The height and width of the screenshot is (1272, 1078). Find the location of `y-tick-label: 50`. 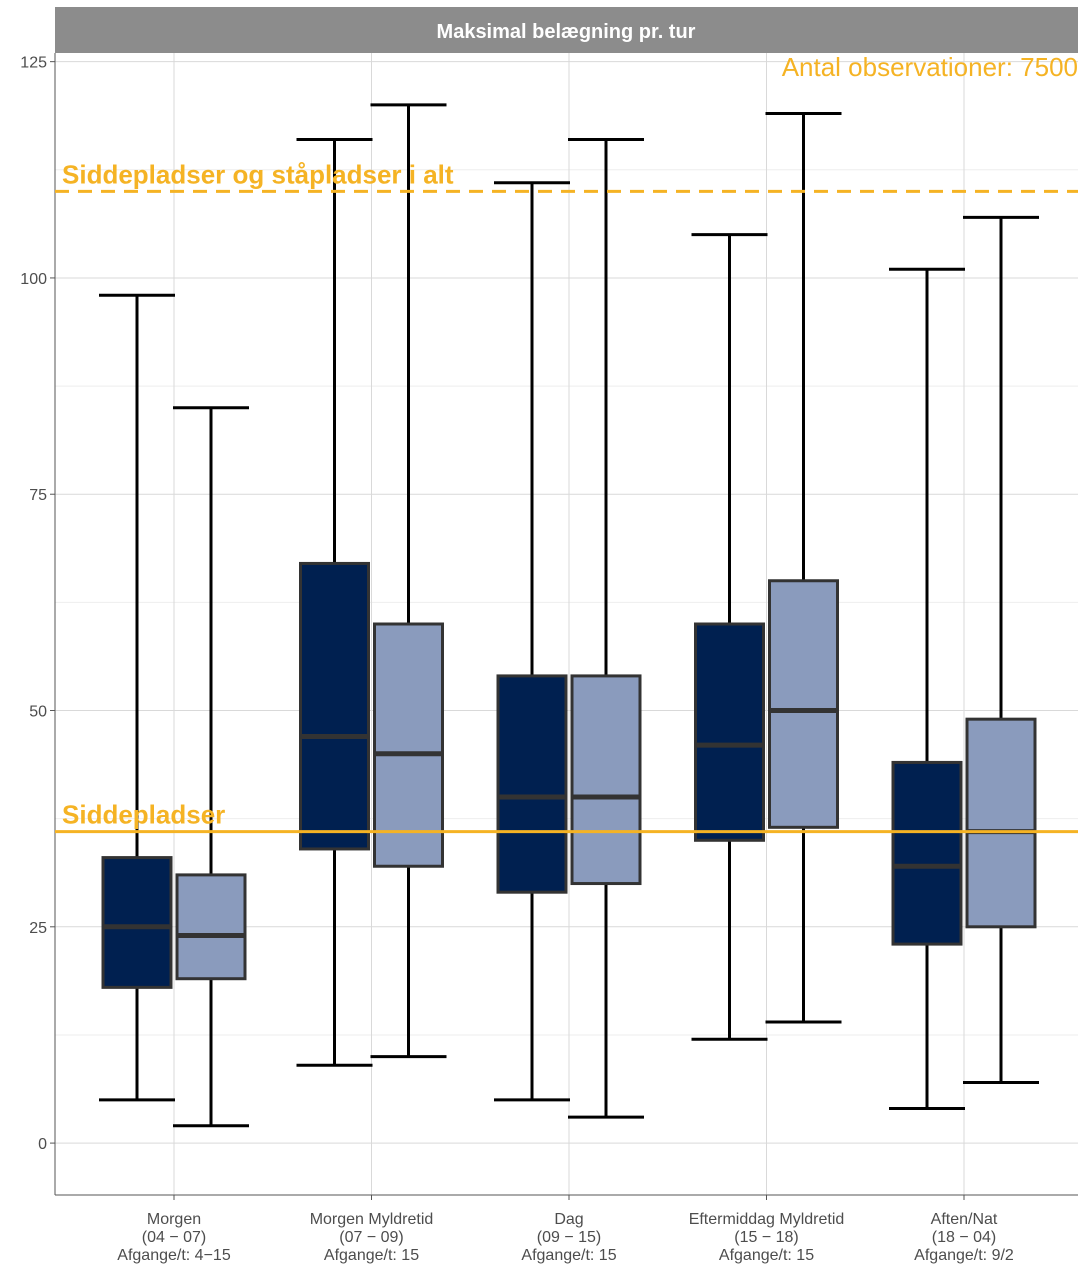

y-tick-label: 50 is located at coordinates (38, 712).